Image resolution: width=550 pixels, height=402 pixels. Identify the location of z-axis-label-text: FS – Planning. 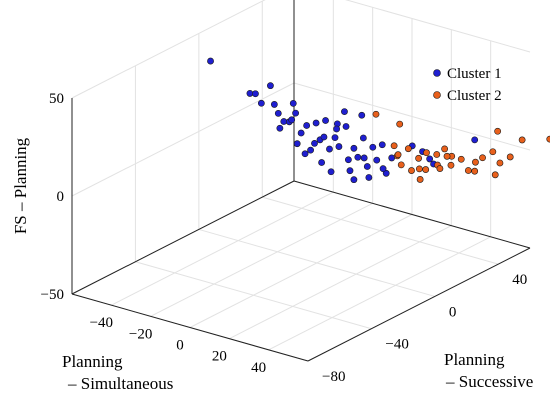
(20, 185).